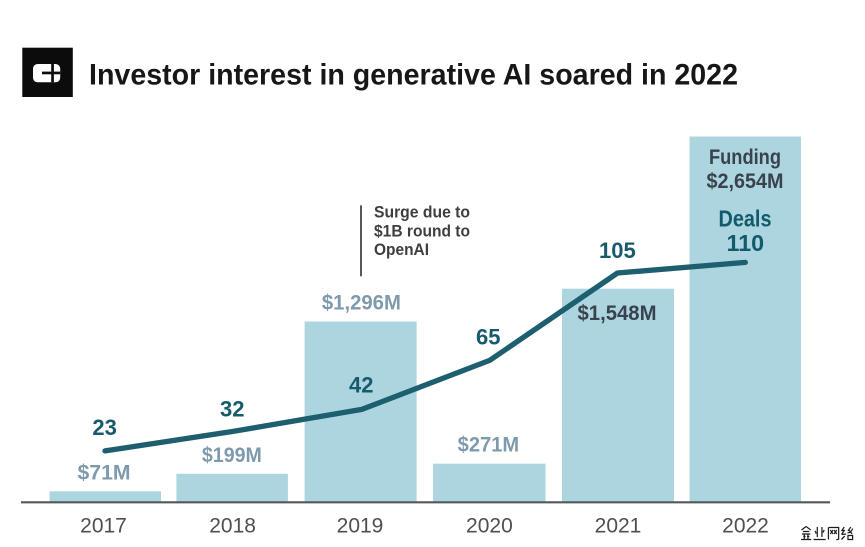 Image resolution: width=865 pixels, height=547 pixels. Describe the element at coordinates (232, 408) in the screenshot. I see `svg-text: 32` at that location.